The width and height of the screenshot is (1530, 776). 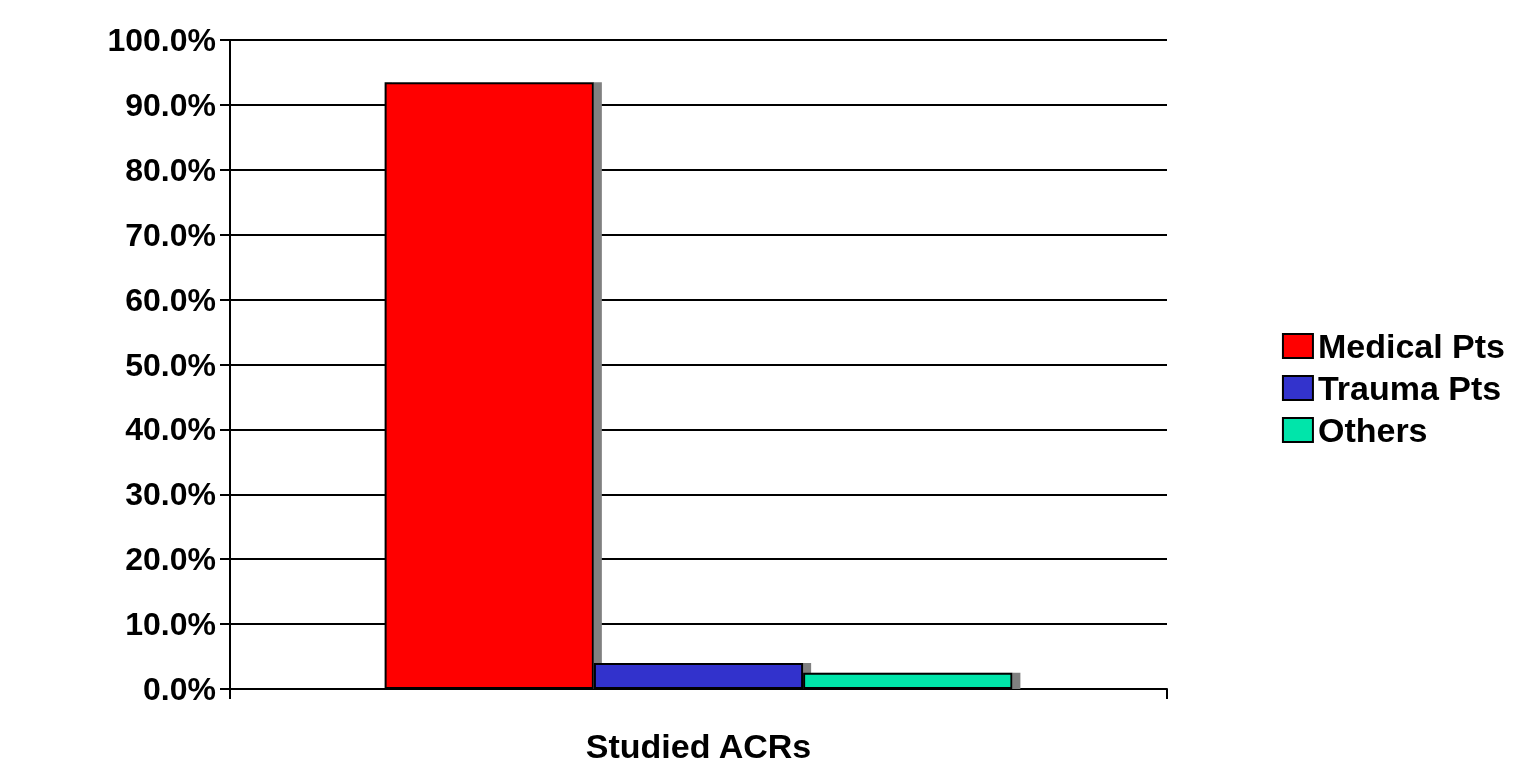 What do you see at coordinates (170, 104) in the screenshot?
I see `y-tick-label: 90.0%` at bounding box center [170, 104].